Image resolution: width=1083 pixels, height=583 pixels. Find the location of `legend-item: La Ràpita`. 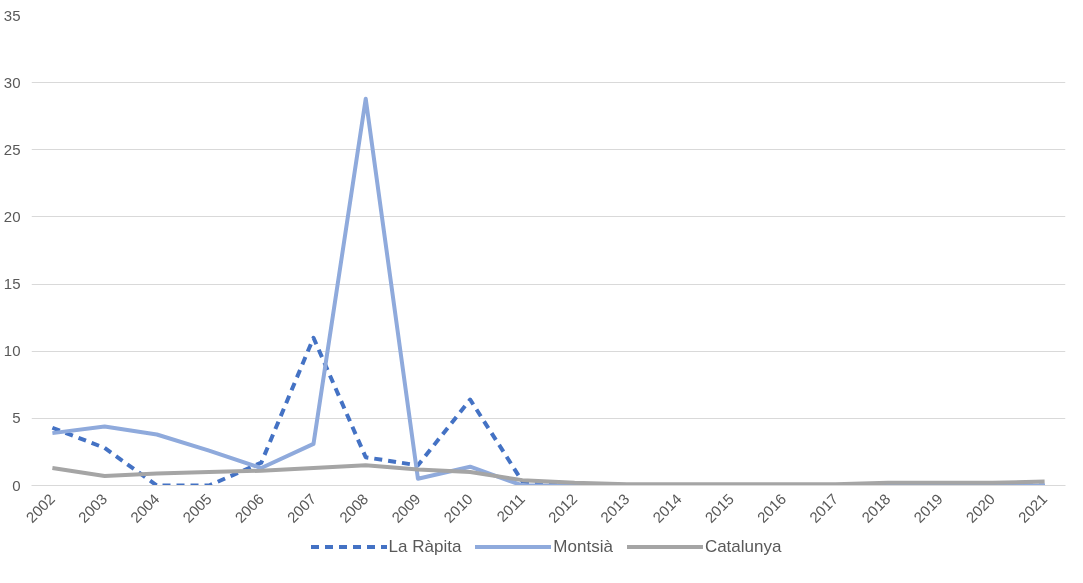

legend-item: La Ràpita is located at coordinates (385, 547).